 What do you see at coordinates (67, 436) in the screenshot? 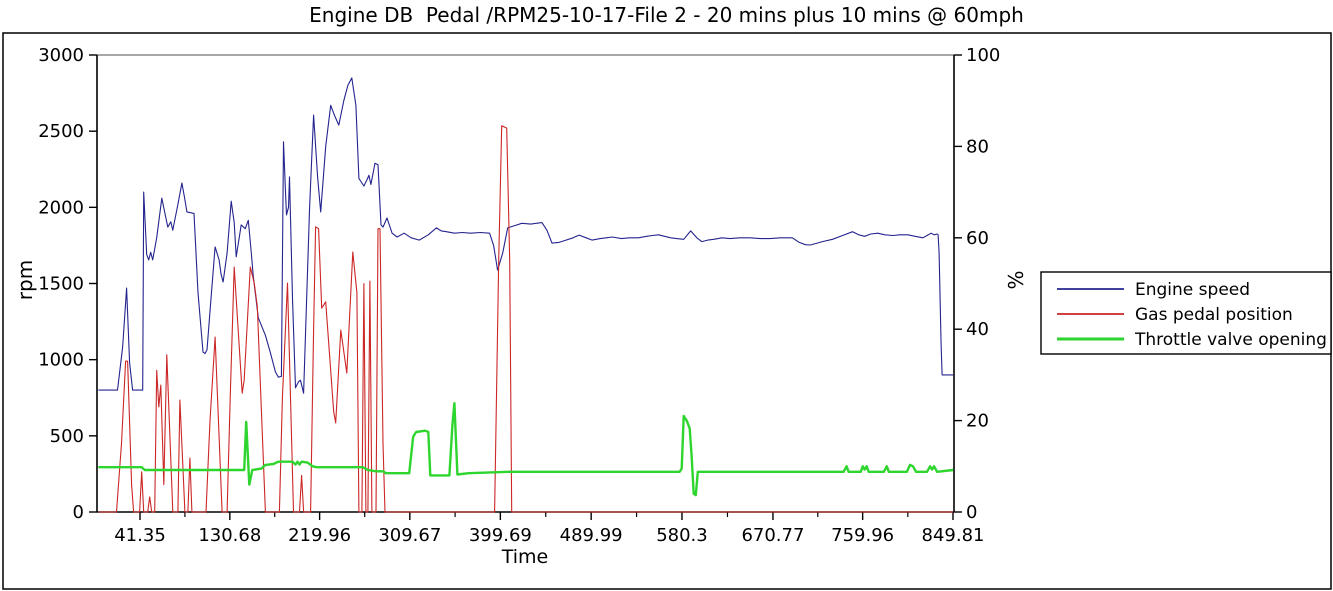
I see `left-tick-label: 500` at bounding box center [67, 436].